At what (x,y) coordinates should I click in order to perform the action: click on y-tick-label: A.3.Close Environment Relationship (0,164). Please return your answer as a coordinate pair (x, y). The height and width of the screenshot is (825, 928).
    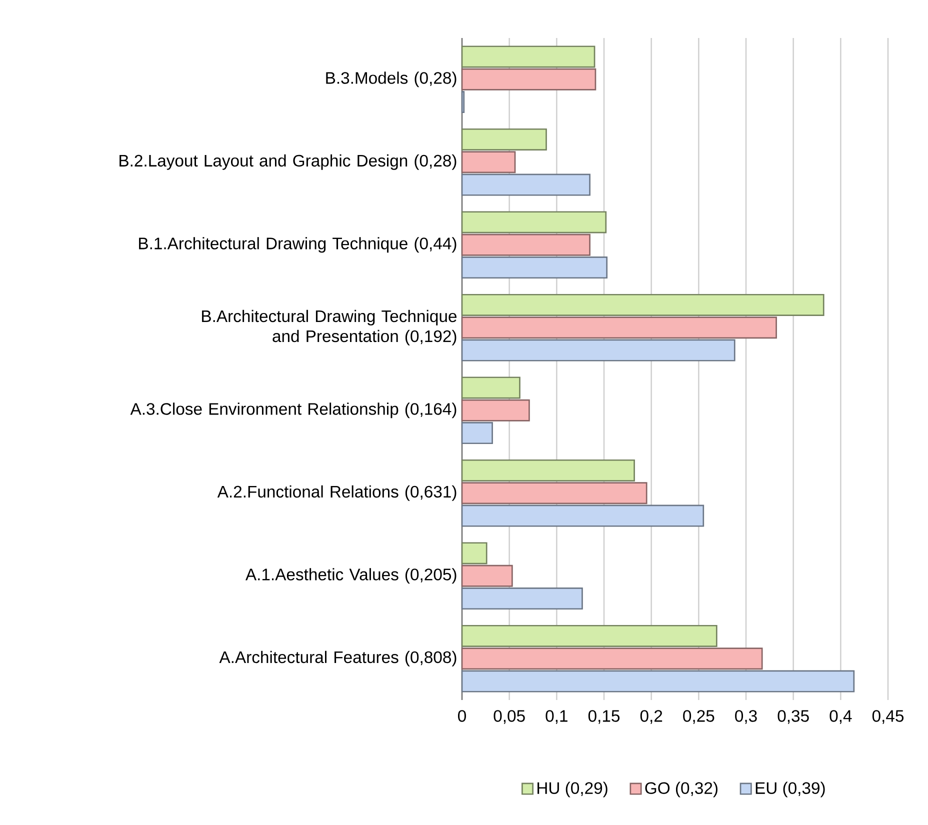
    Looking at the image, I should click on (293, 410).